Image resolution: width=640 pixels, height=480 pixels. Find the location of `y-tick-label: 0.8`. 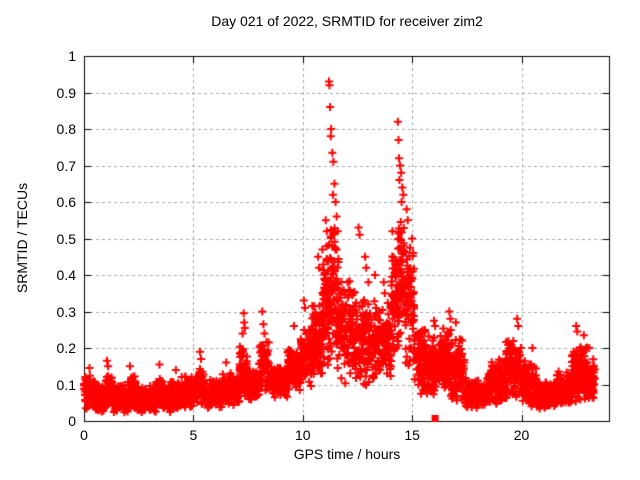

y-tick-label: 0.8 is located at coordinates (66, 129).